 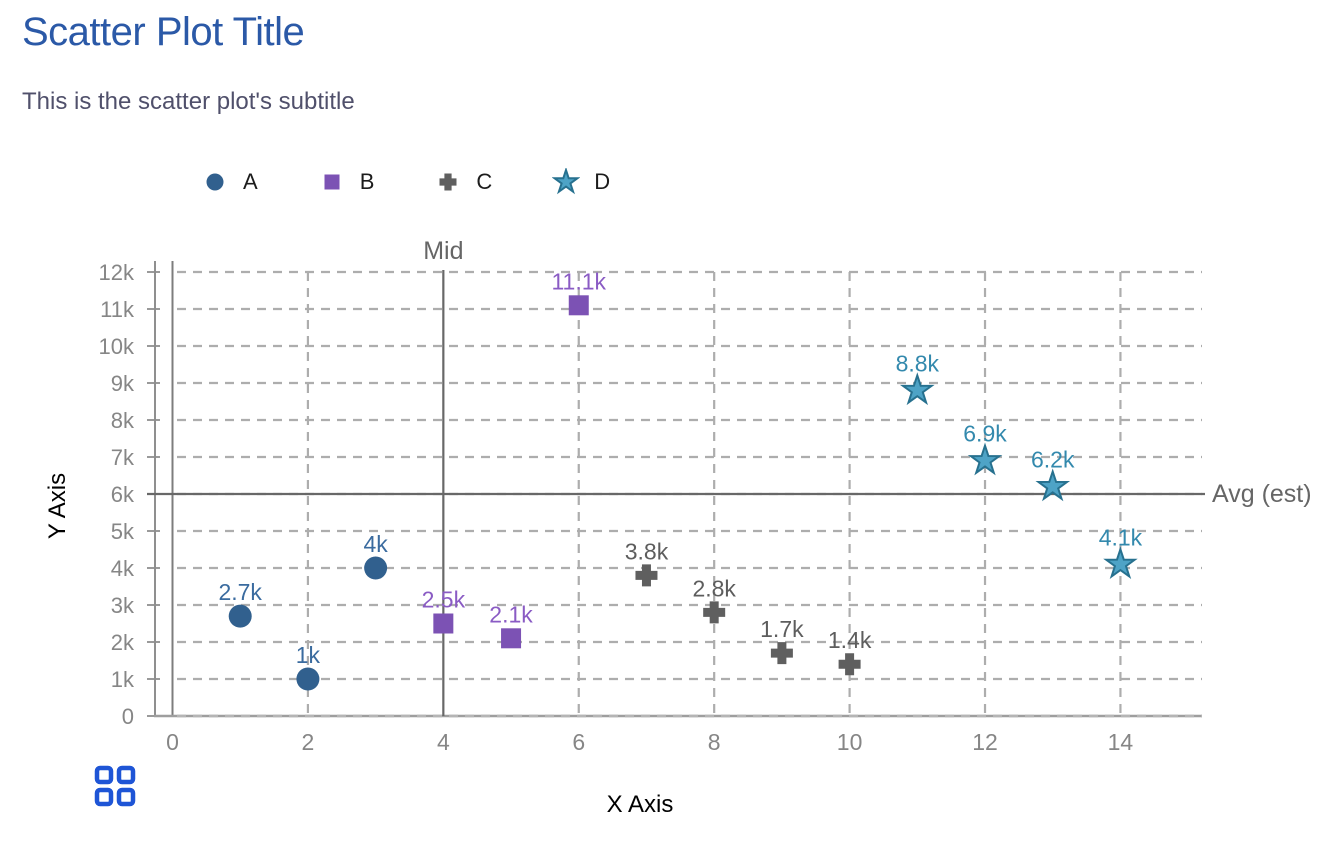 I want to click on x-tick-label: 2, so click(x=308, y=742).